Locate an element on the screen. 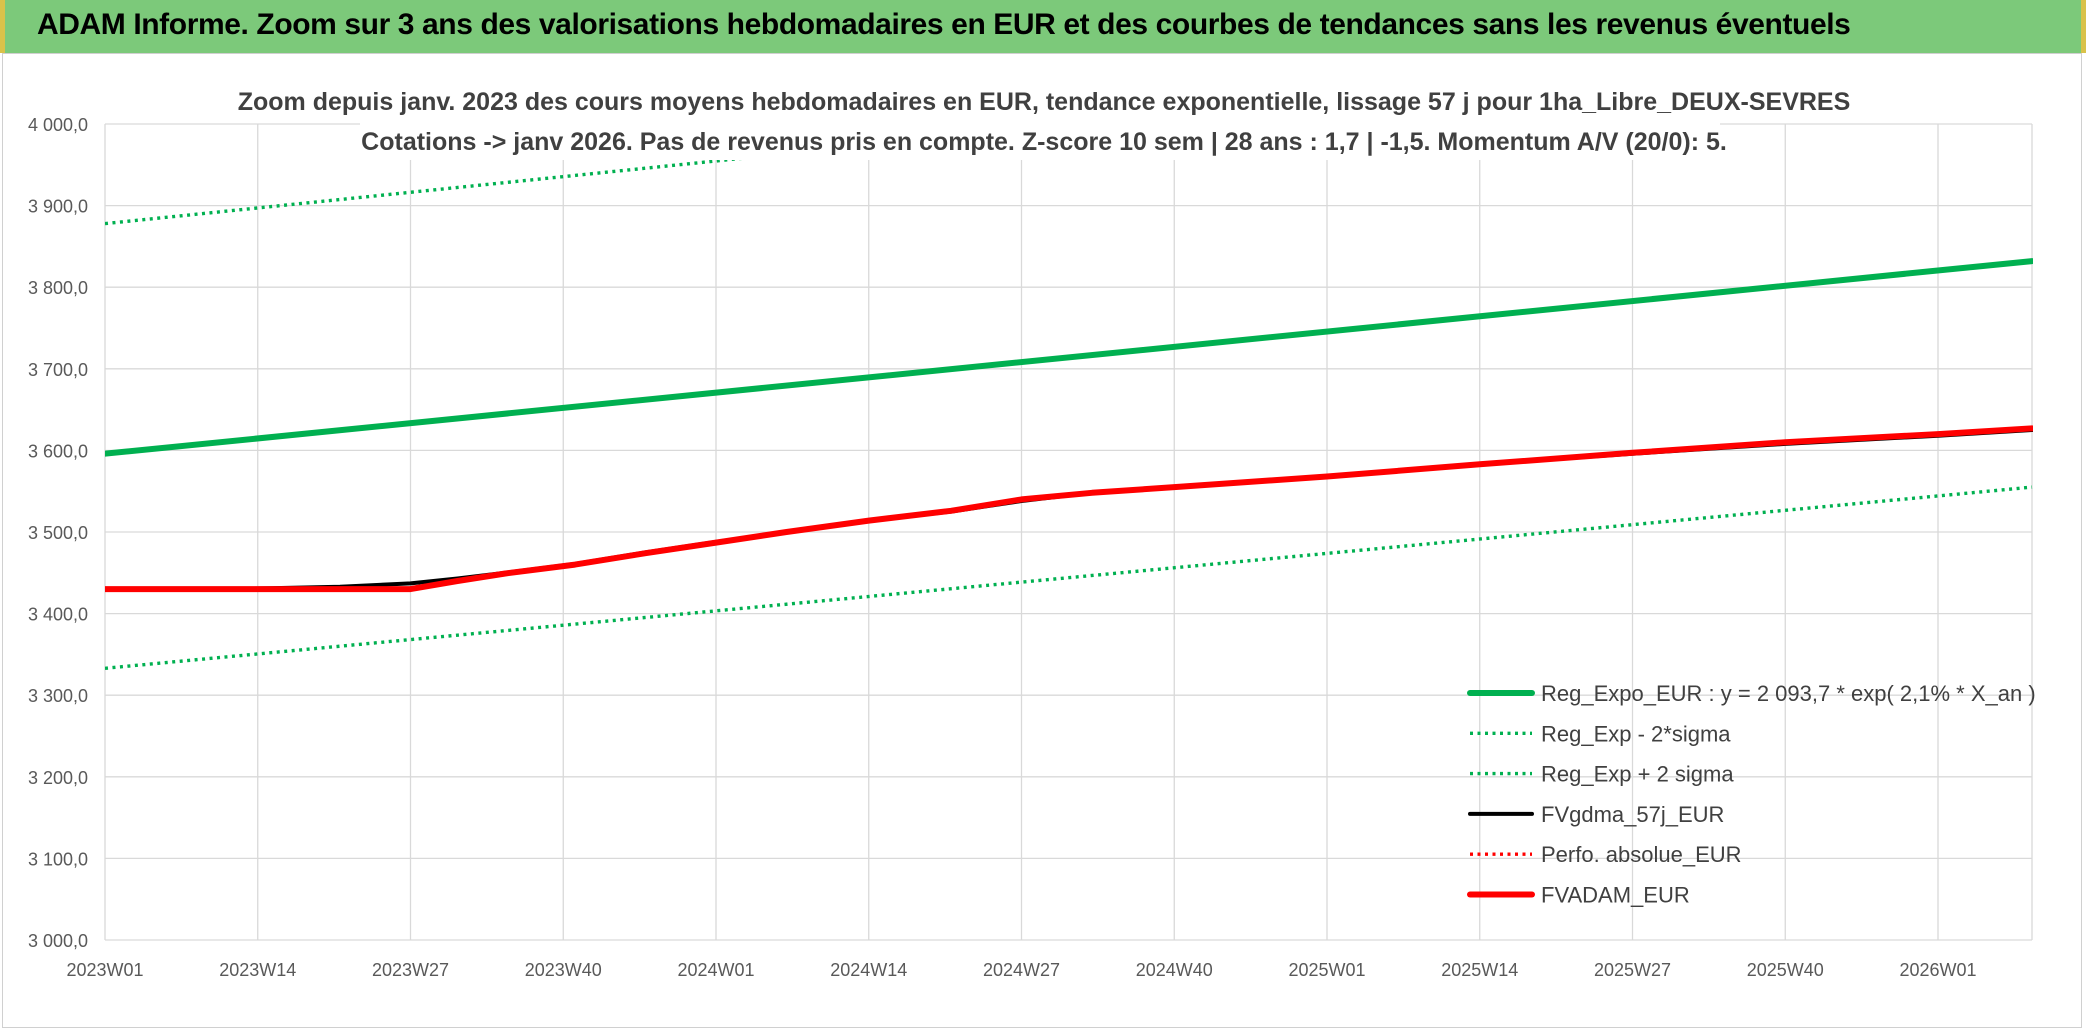 This screenshot has width=2086, height=1031. x-tick-label: 2023W27 is located at coordinates (410, 970).